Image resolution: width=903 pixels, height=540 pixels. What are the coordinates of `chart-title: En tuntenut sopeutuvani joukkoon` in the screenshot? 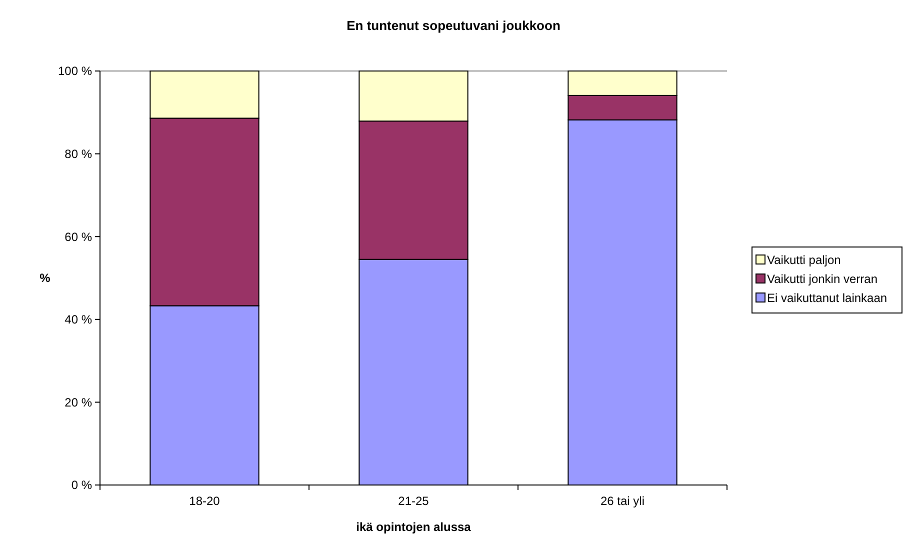 It's located at (453, 25).